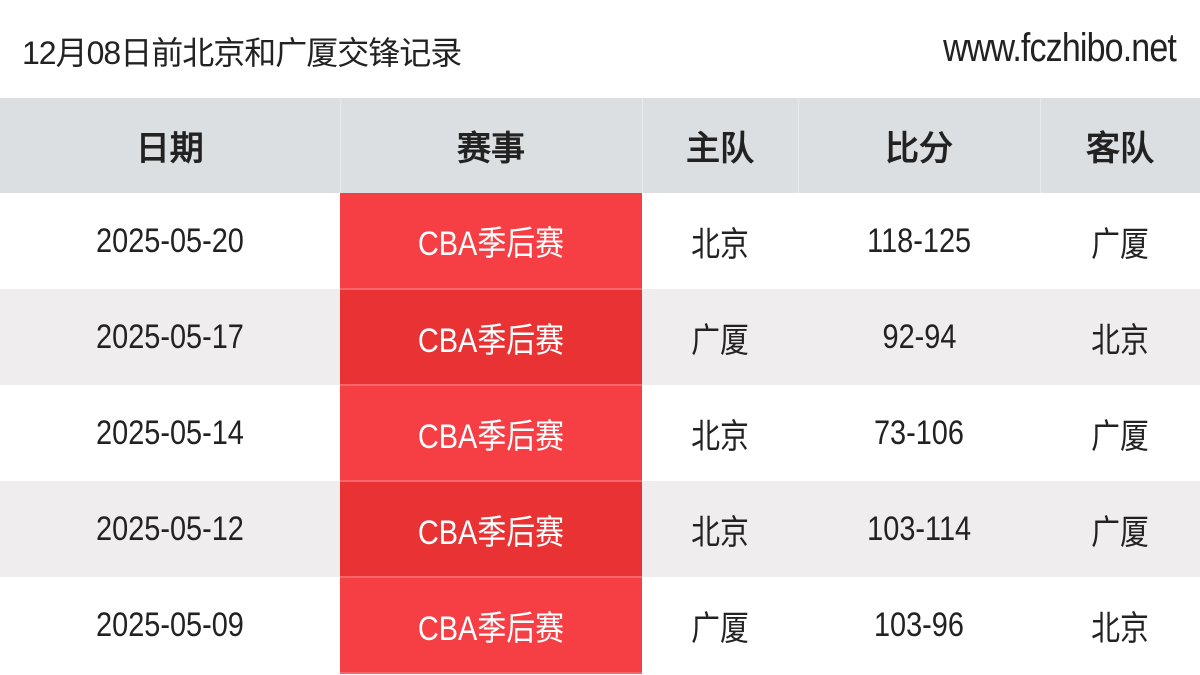  I want to click on column-header-away: 客队, so click(1120, 145).